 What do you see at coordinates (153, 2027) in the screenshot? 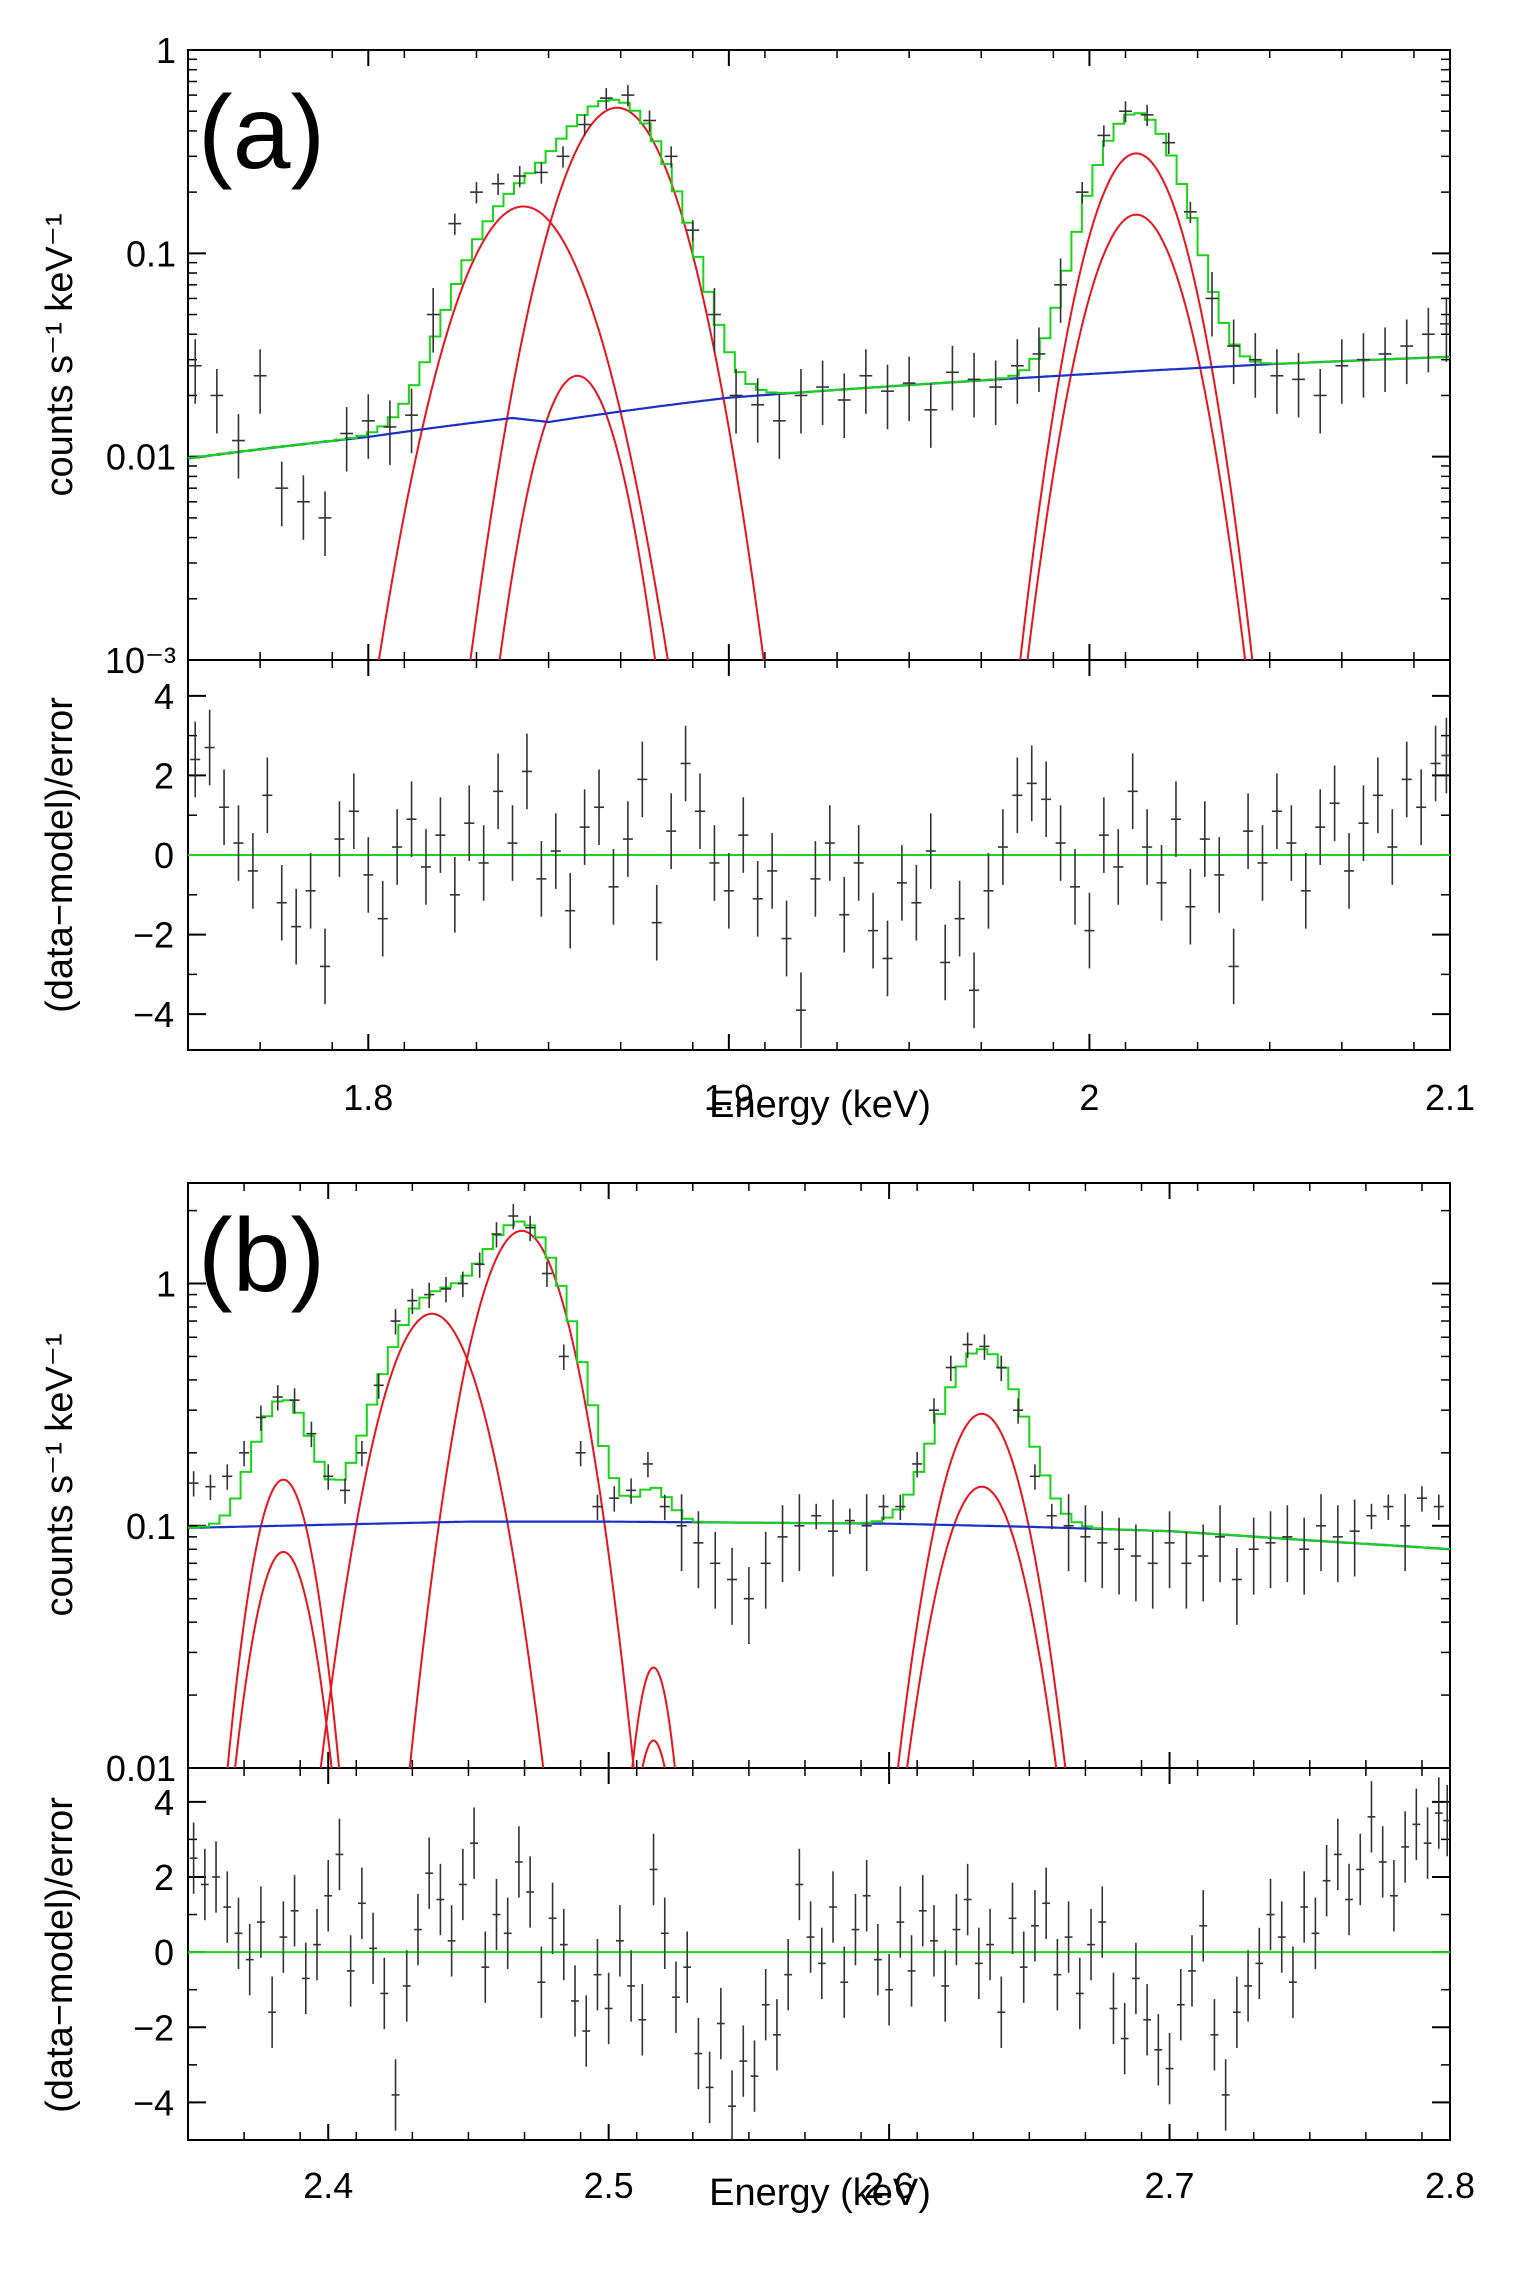
I see `panel-b-bottom-y-tick-label: −2` at bounding box center [153, 2027].